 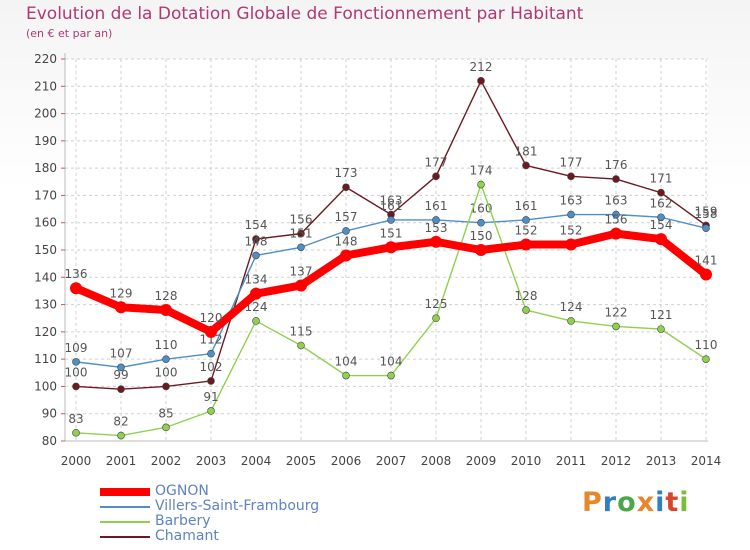 What do you see at coordinates (301, 271) in the screenshot?
I see `data-label: 137` at bounding box center [301, 271].